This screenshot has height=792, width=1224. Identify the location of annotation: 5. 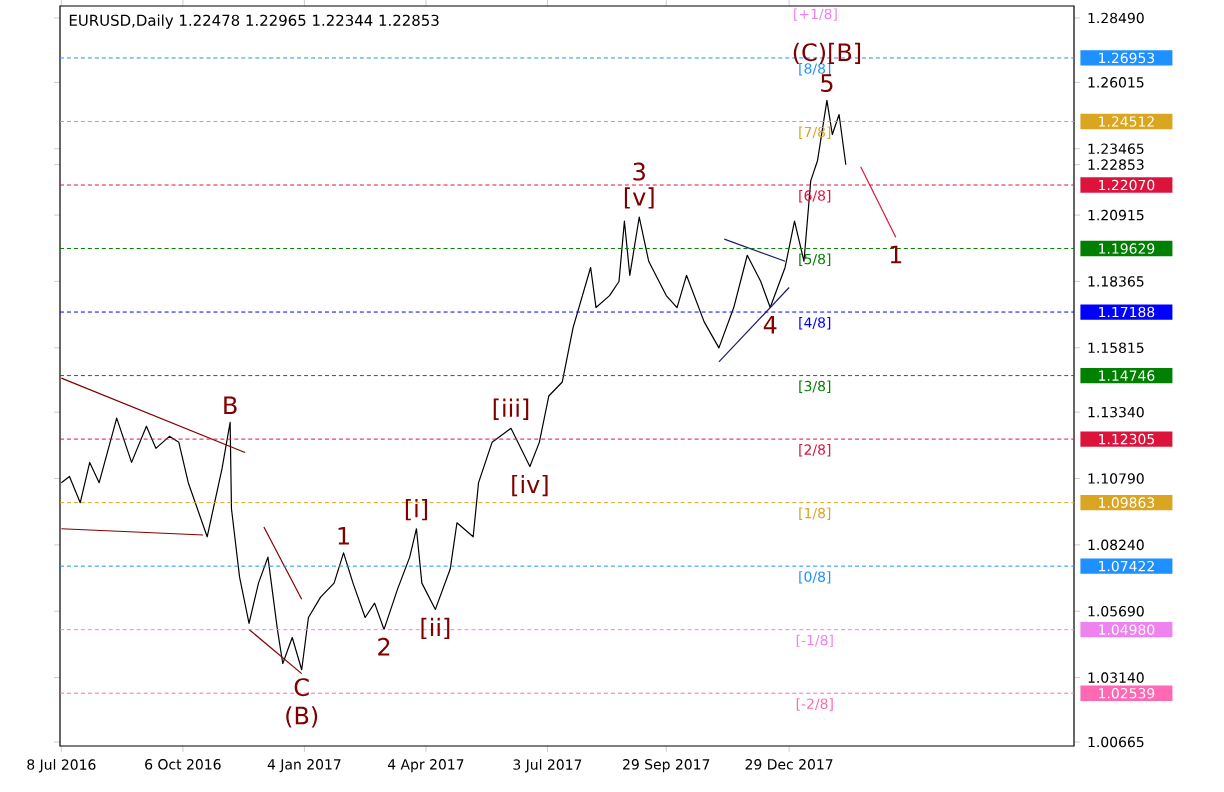
(827, 83).